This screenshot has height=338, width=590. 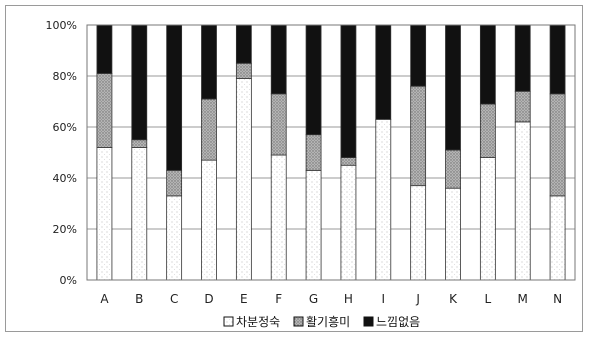 What do you see at coordinates (208, 299) in the screenshot?
I see `x-tick-label: D` at bounding box center [208, 299].